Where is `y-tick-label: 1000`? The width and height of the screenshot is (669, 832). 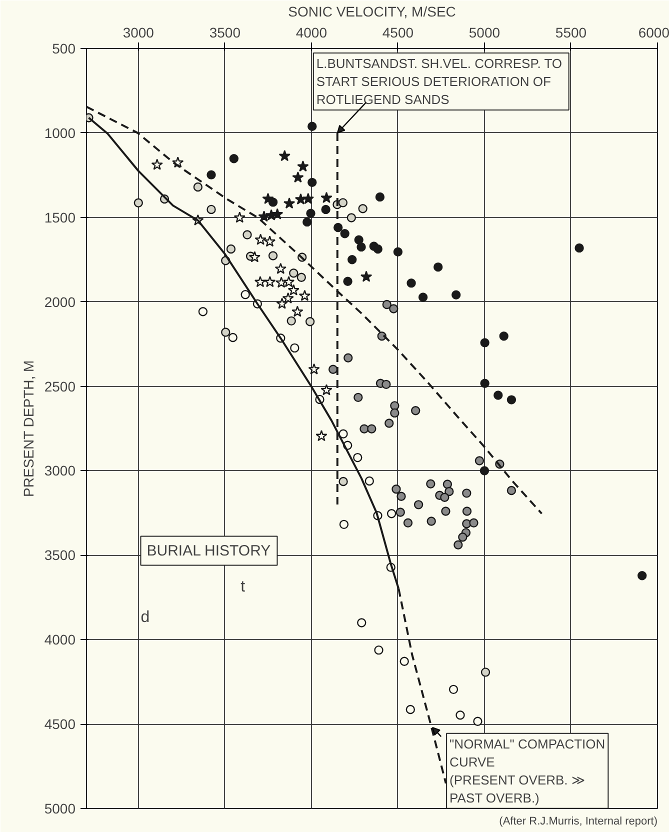
y-tick-label: 1000 is located at coordinates (60, 132).